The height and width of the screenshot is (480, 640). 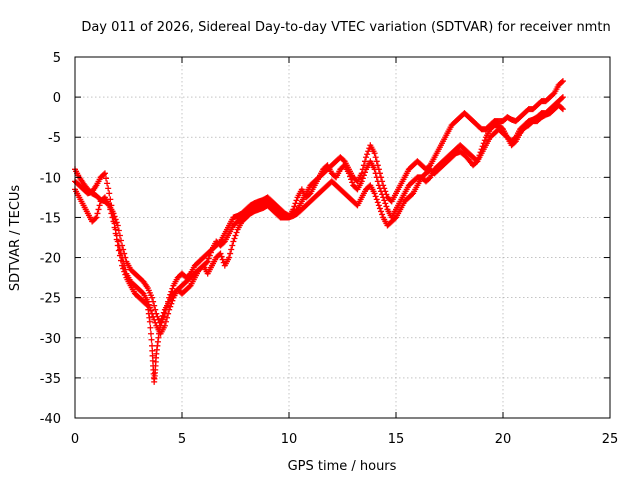 What do you see at coordinates (50, 239) in the screenshot?
I see `y-tick-labels: -40 -35 -30 -25 -20 -15 -10 -5 0 5` at bounding box center [50, 239].